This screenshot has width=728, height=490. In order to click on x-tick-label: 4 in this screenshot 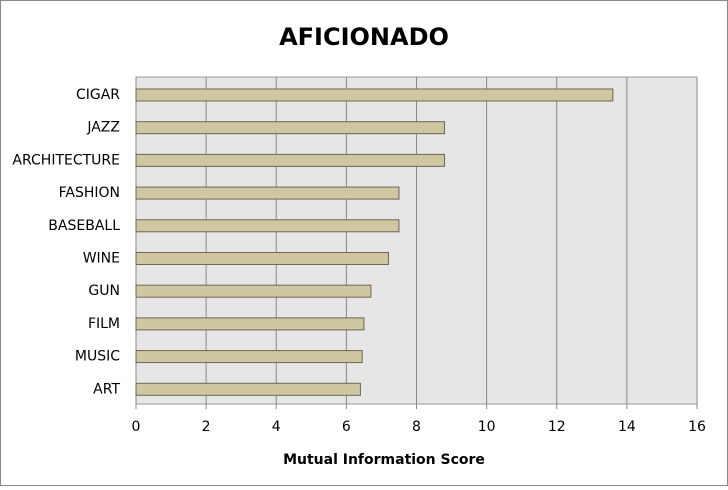, I will do `click(276, 427)`.